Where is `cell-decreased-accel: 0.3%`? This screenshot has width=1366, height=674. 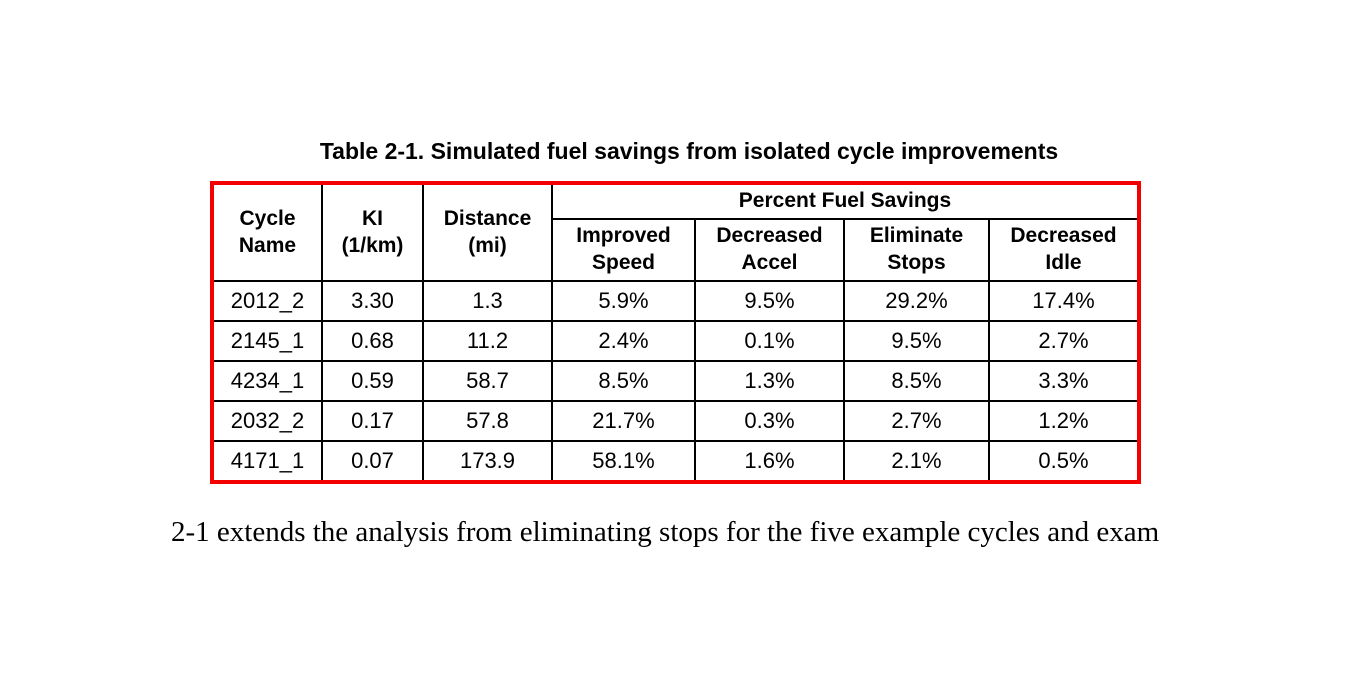
cell-decreased-accel: 0.3% is located at coordinates (769, 421).